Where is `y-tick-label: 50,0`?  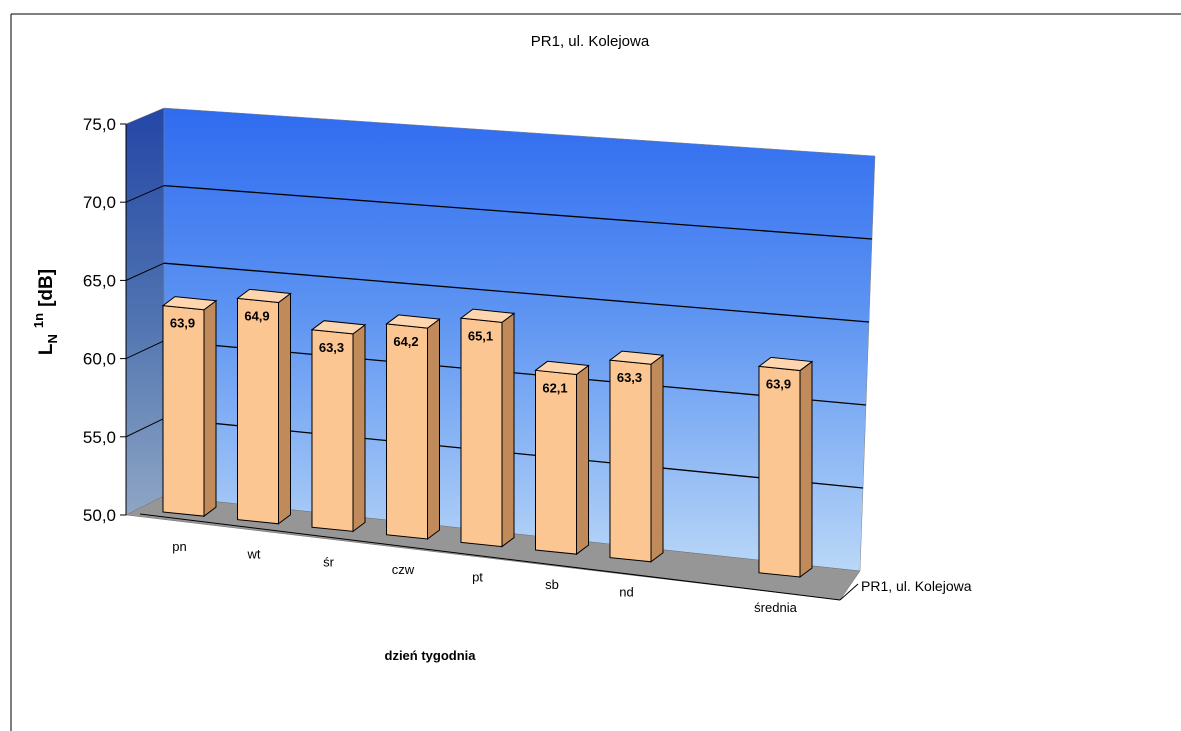 y-tick-label: 50,0 is located at coordinates (99, 515).